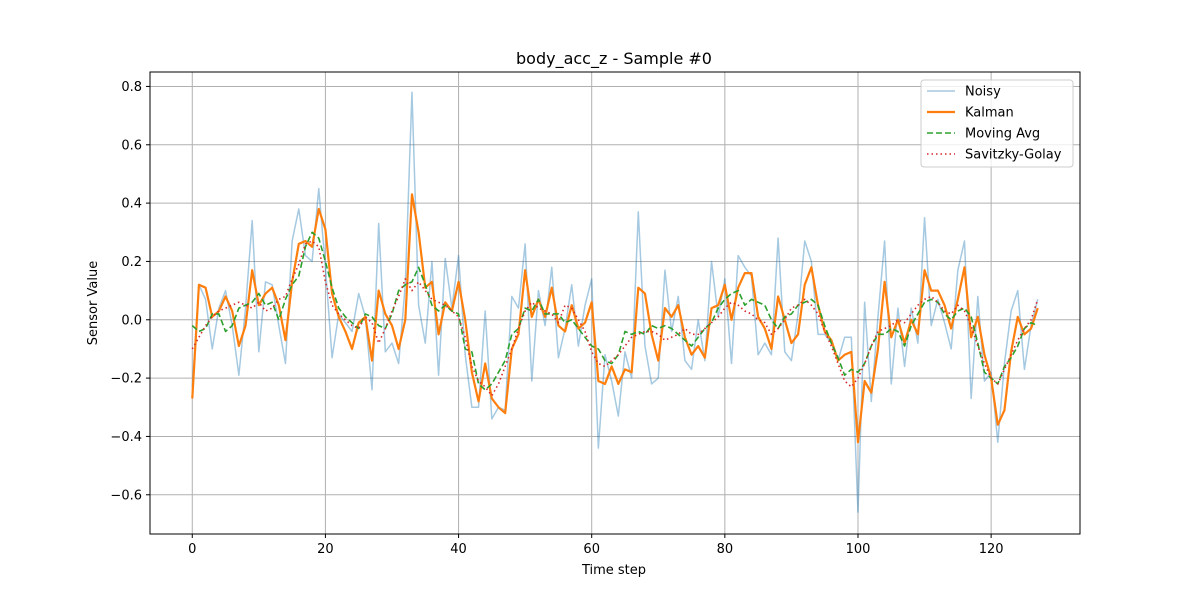 The height and width of the screenshot is (600, 1200). What do you see at coordinates (131, 145) in the screenshot?
I see `y-tick-label: 0.6` at bounding box center [131, 145].